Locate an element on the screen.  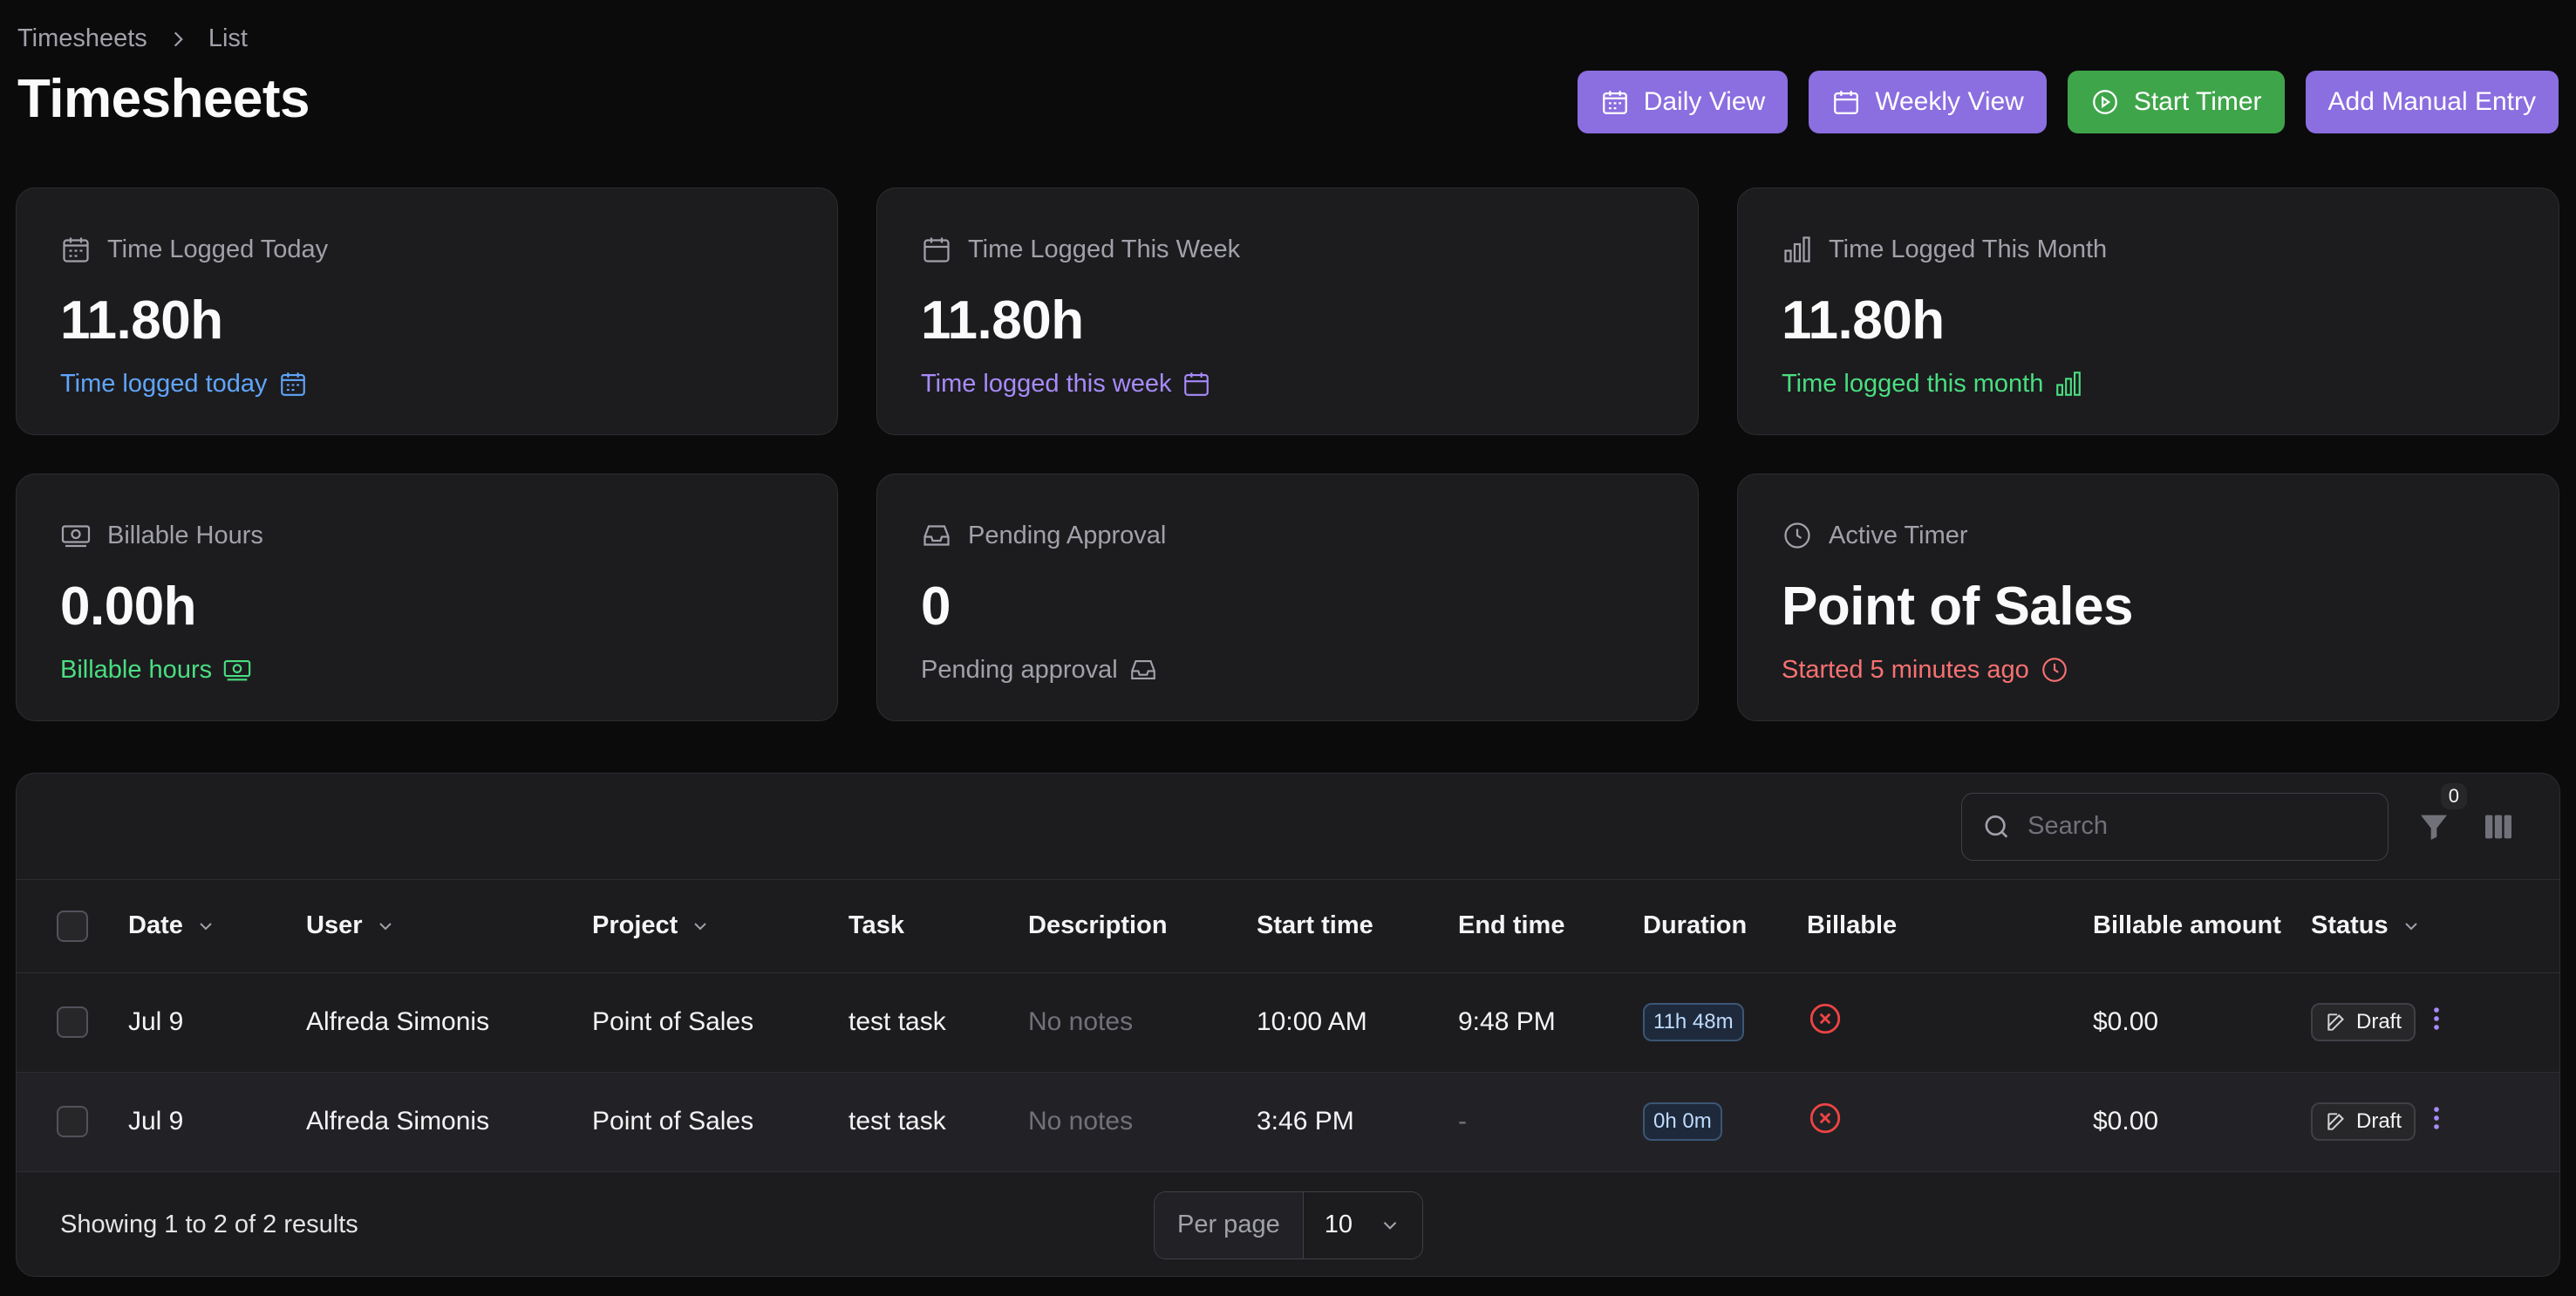
stat-label: Pending Approval is located at coordinates (1067, 535).